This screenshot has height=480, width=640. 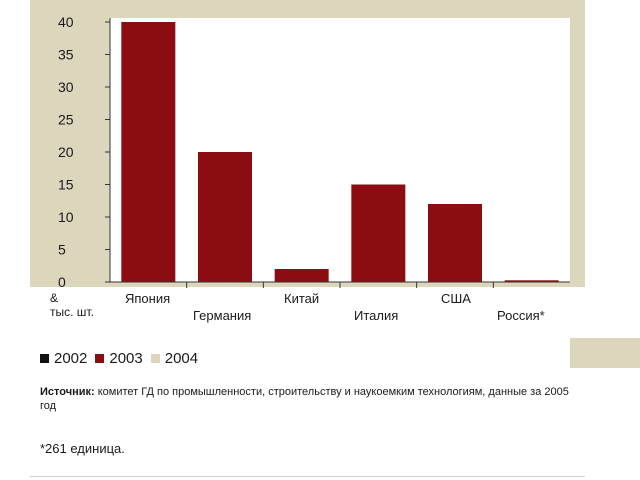 I want to click on y-tick-label: 15, so click(x=66, y=185).